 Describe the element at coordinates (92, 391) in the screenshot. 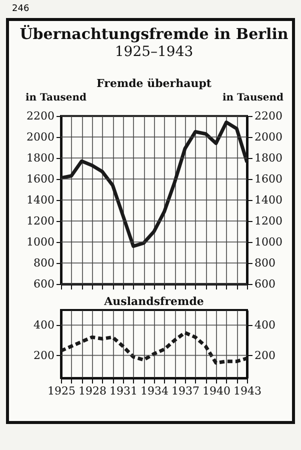

I see `x-tick-label: 1928` at that location.